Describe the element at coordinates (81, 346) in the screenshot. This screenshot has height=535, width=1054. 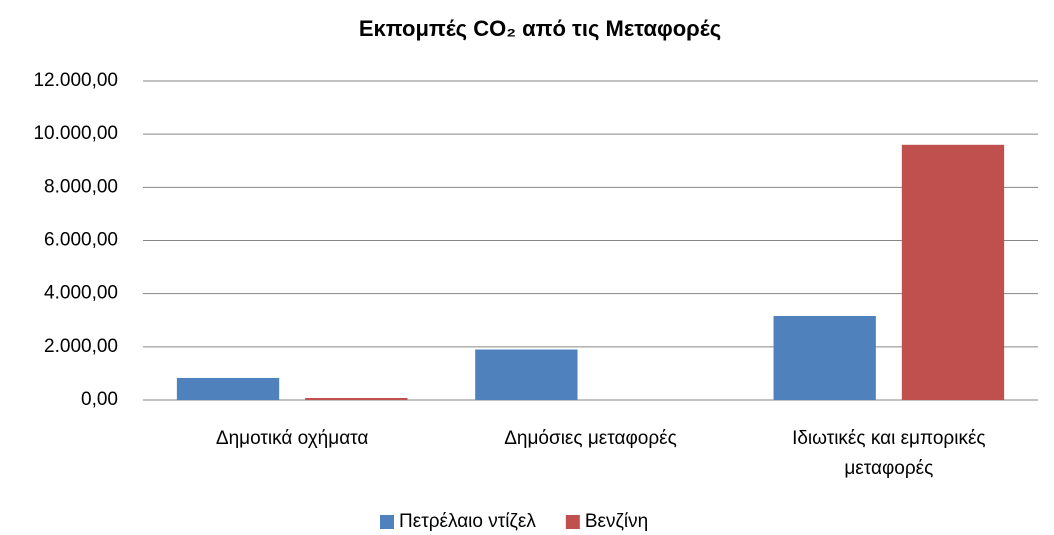
I see `y-tick-label: 2.000,00` at that location.